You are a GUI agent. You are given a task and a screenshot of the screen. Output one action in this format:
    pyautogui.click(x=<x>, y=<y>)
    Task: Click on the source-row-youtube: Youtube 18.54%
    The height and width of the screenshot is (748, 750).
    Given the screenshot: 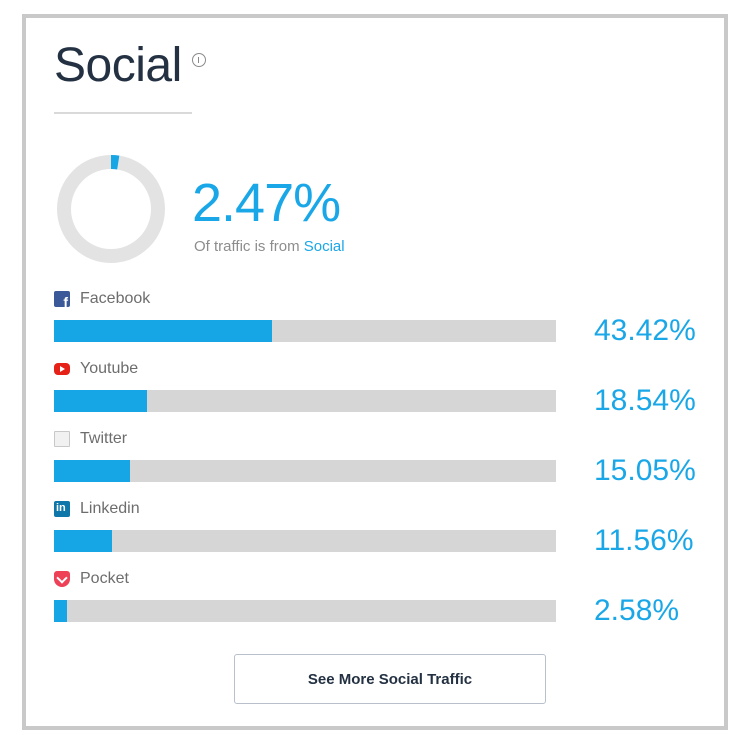 What is the action you would take?
    pyautogui.click(x=379, y=390)
    